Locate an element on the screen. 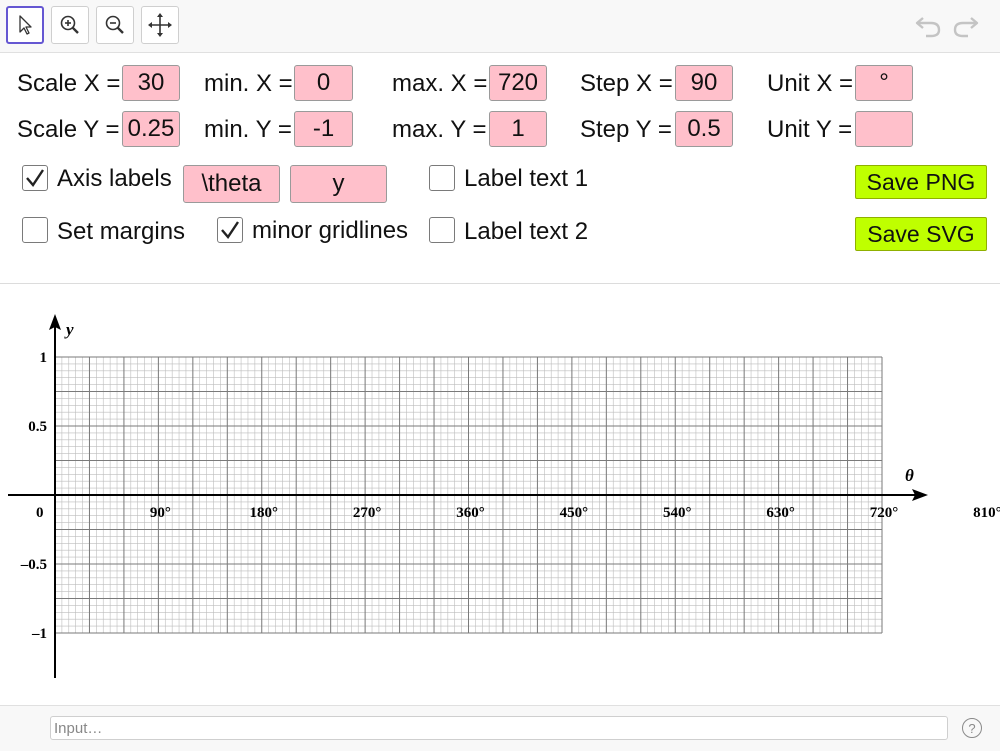 The width and height of the screenshot is (1000, 751). undo-icon is located at coordinates (928, 27).